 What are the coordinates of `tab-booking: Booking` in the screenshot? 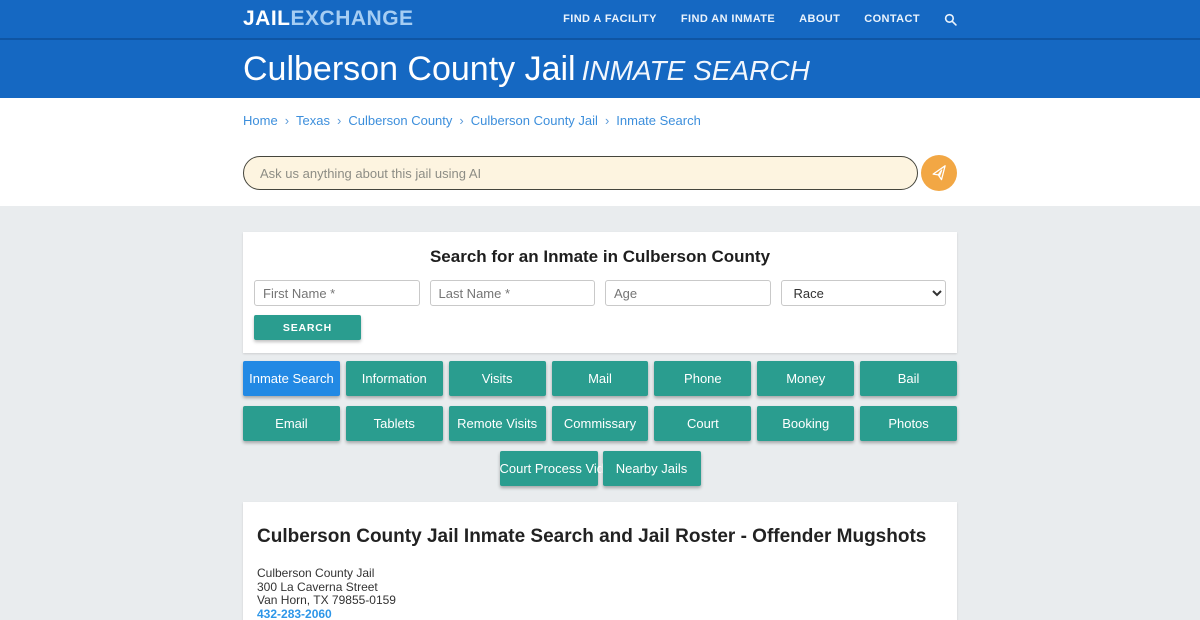 It's located at (806, 423).